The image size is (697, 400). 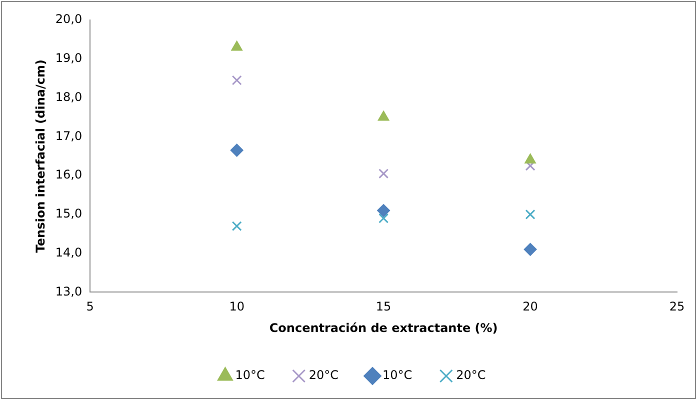 What do you see at coordinates (68, 97) in the screenshot?
I see `y-tick-label: 18,0` at bounding box center [68, 97].